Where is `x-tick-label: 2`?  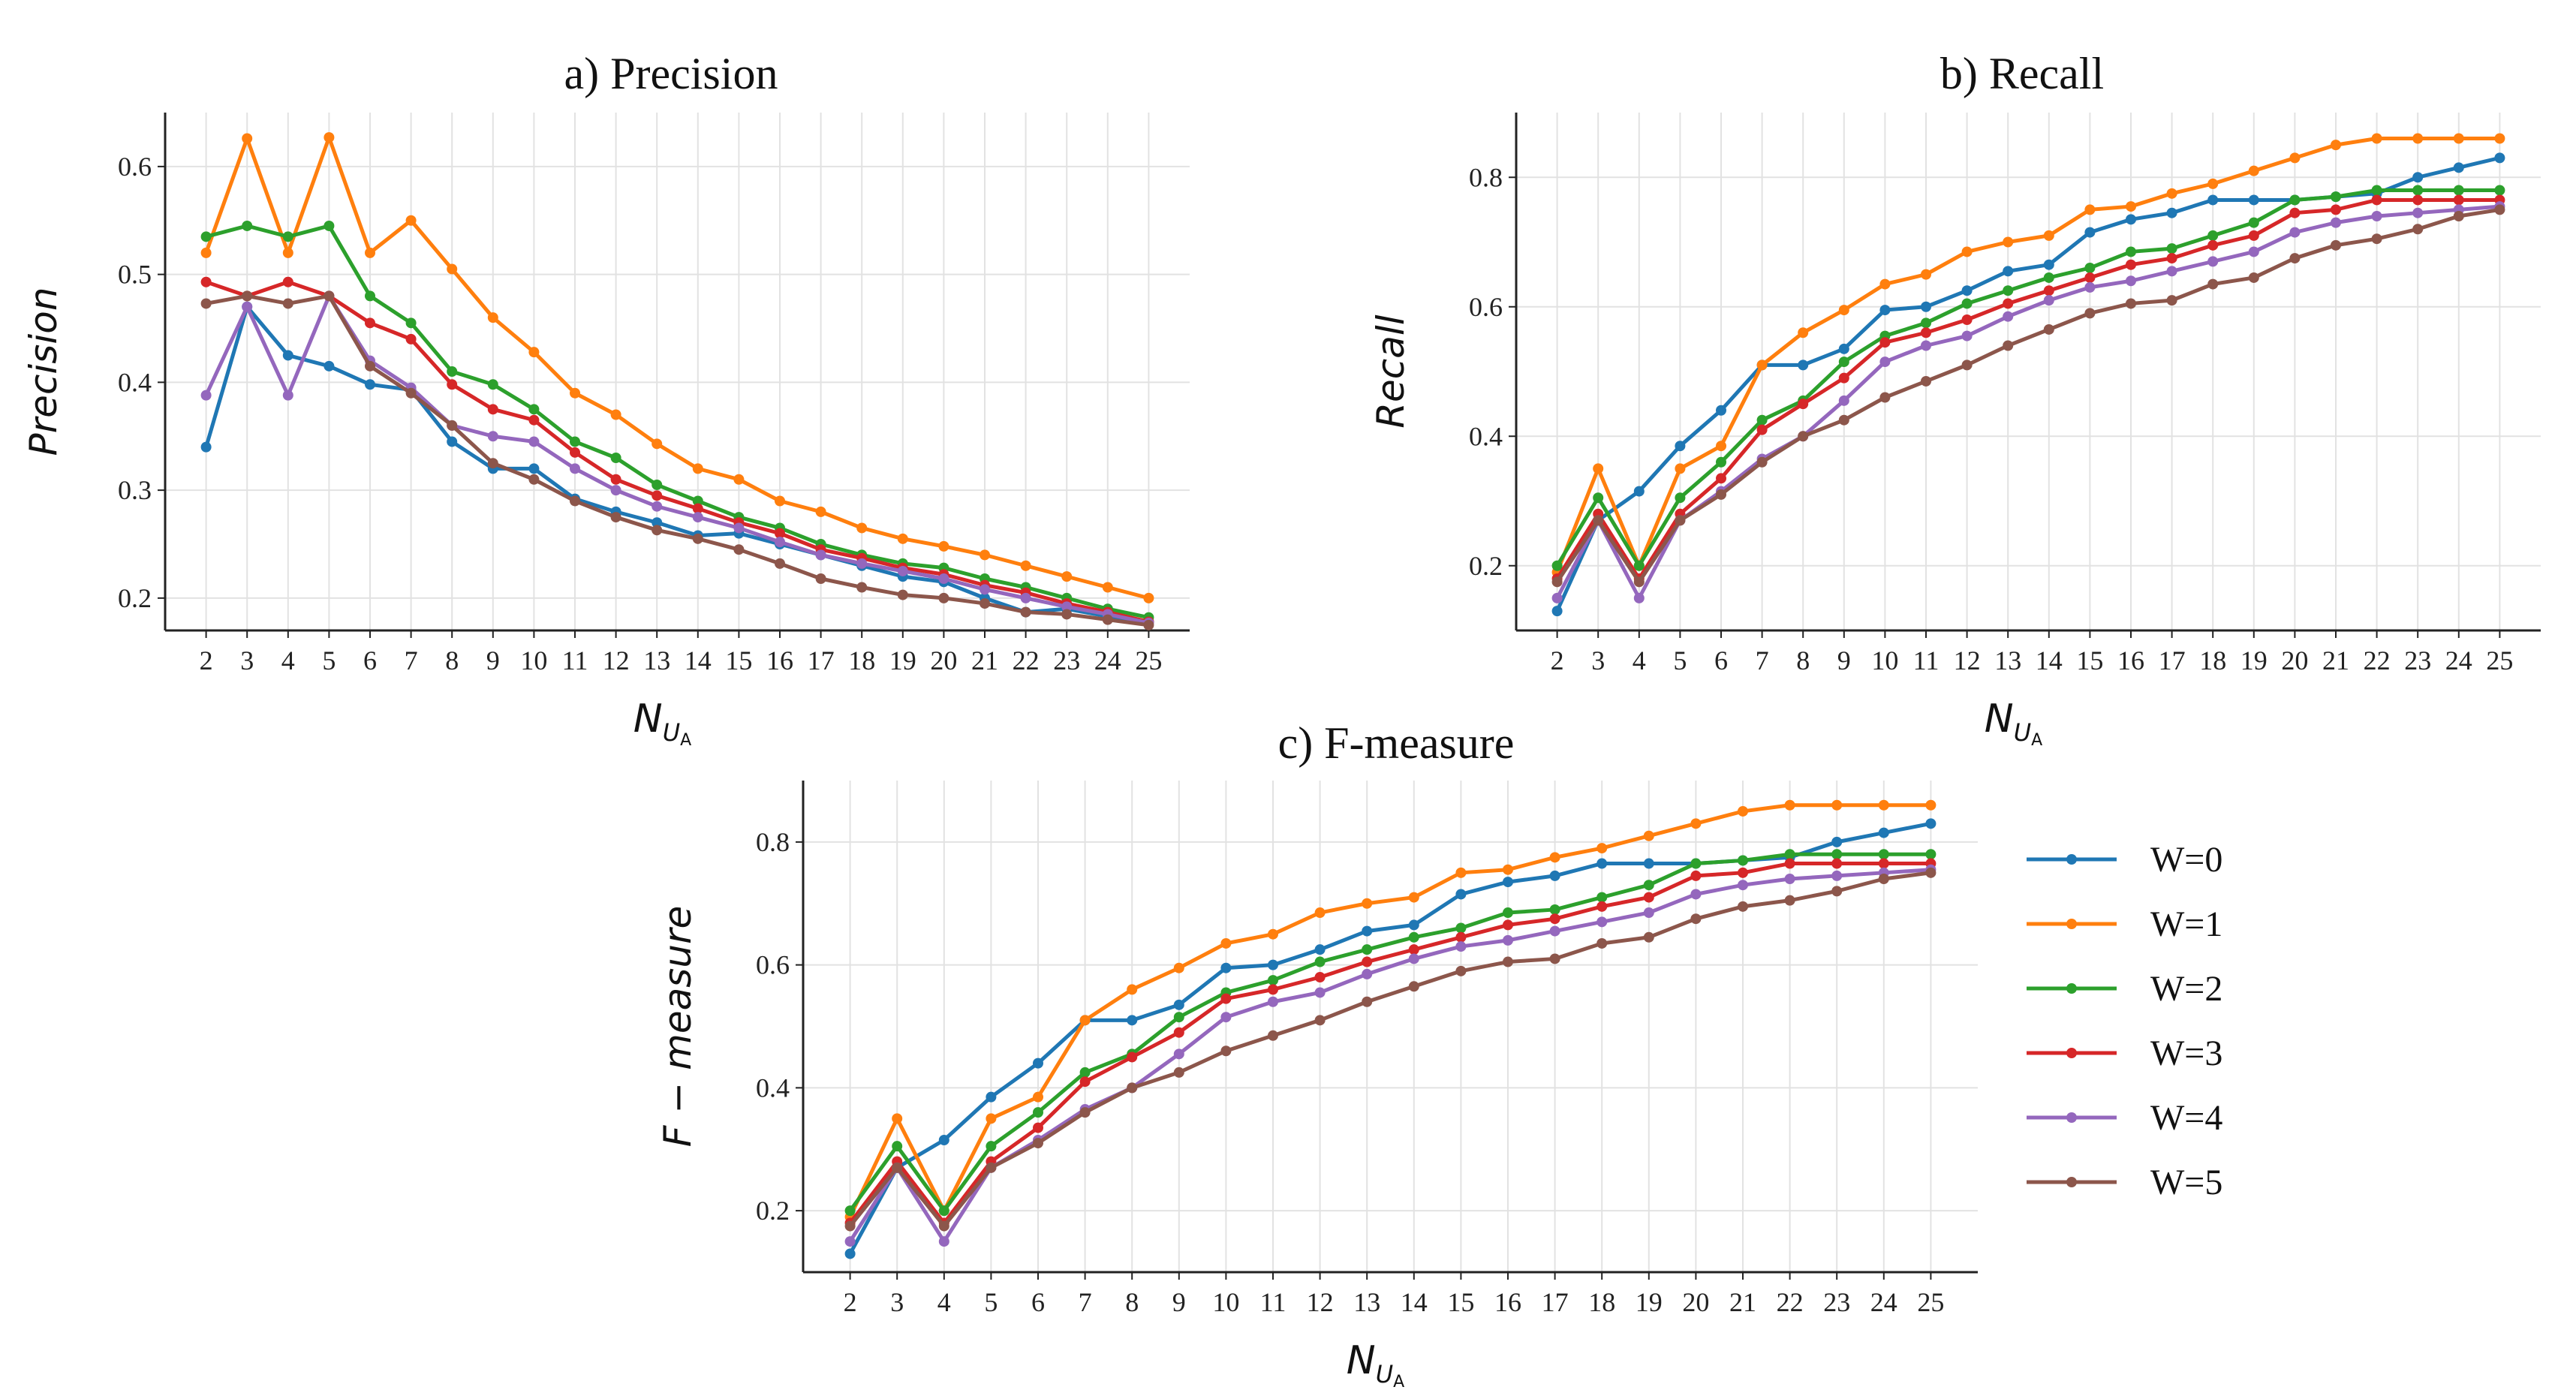
x-tick-label: 2 is located at coordinates (850, 1302).